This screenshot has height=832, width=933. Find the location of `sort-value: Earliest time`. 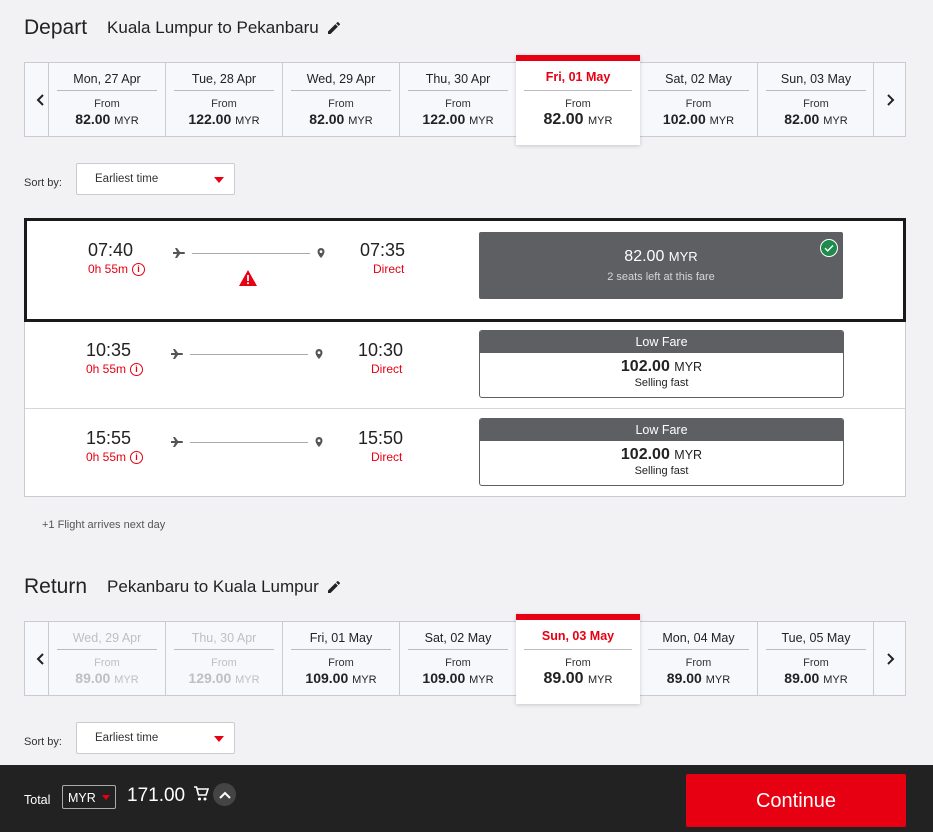

sort-value: Earliest time is located at coordinates (127, 179).